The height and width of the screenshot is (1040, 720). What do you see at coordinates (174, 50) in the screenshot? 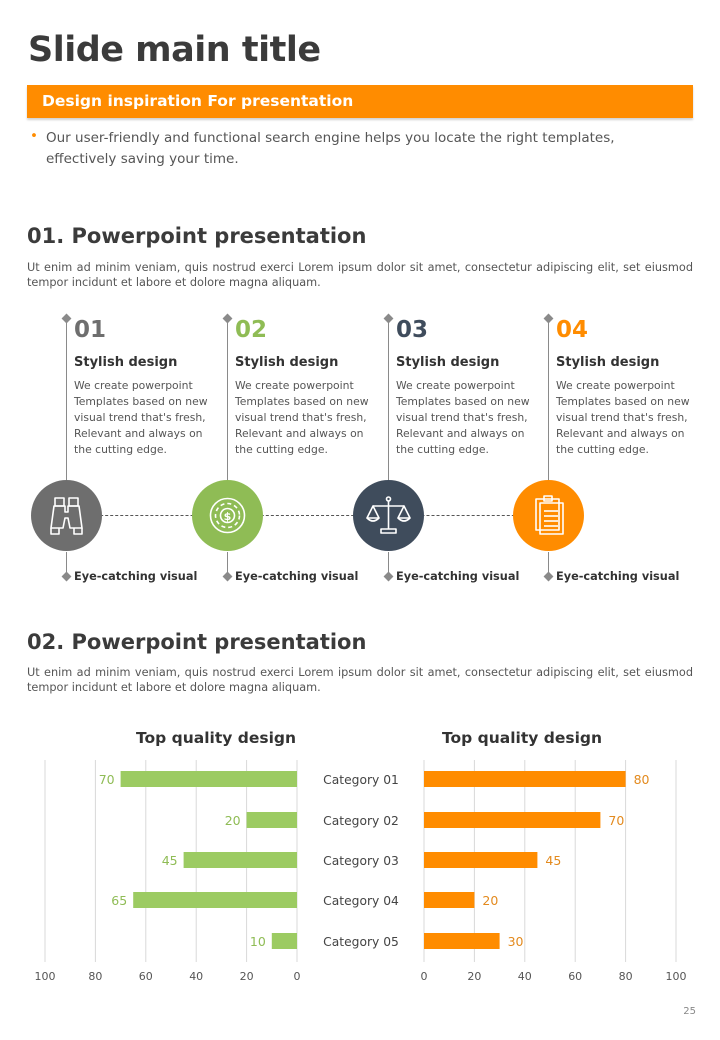
I see `slide-title: Slide main title` at bounding box center [174, 50].